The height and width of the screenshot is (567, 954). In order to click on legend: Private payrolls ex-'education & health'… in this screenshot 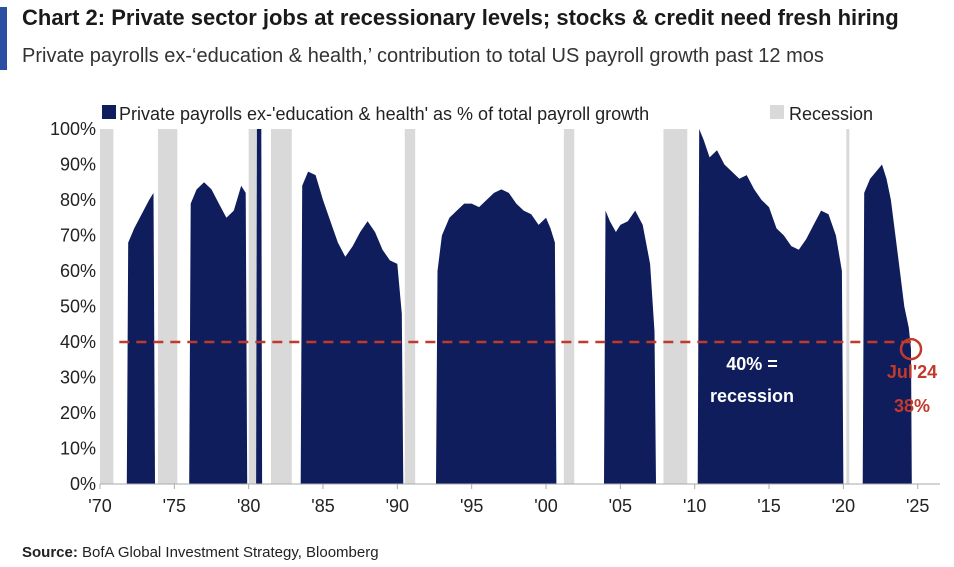, I will do `click(487, 114)`.